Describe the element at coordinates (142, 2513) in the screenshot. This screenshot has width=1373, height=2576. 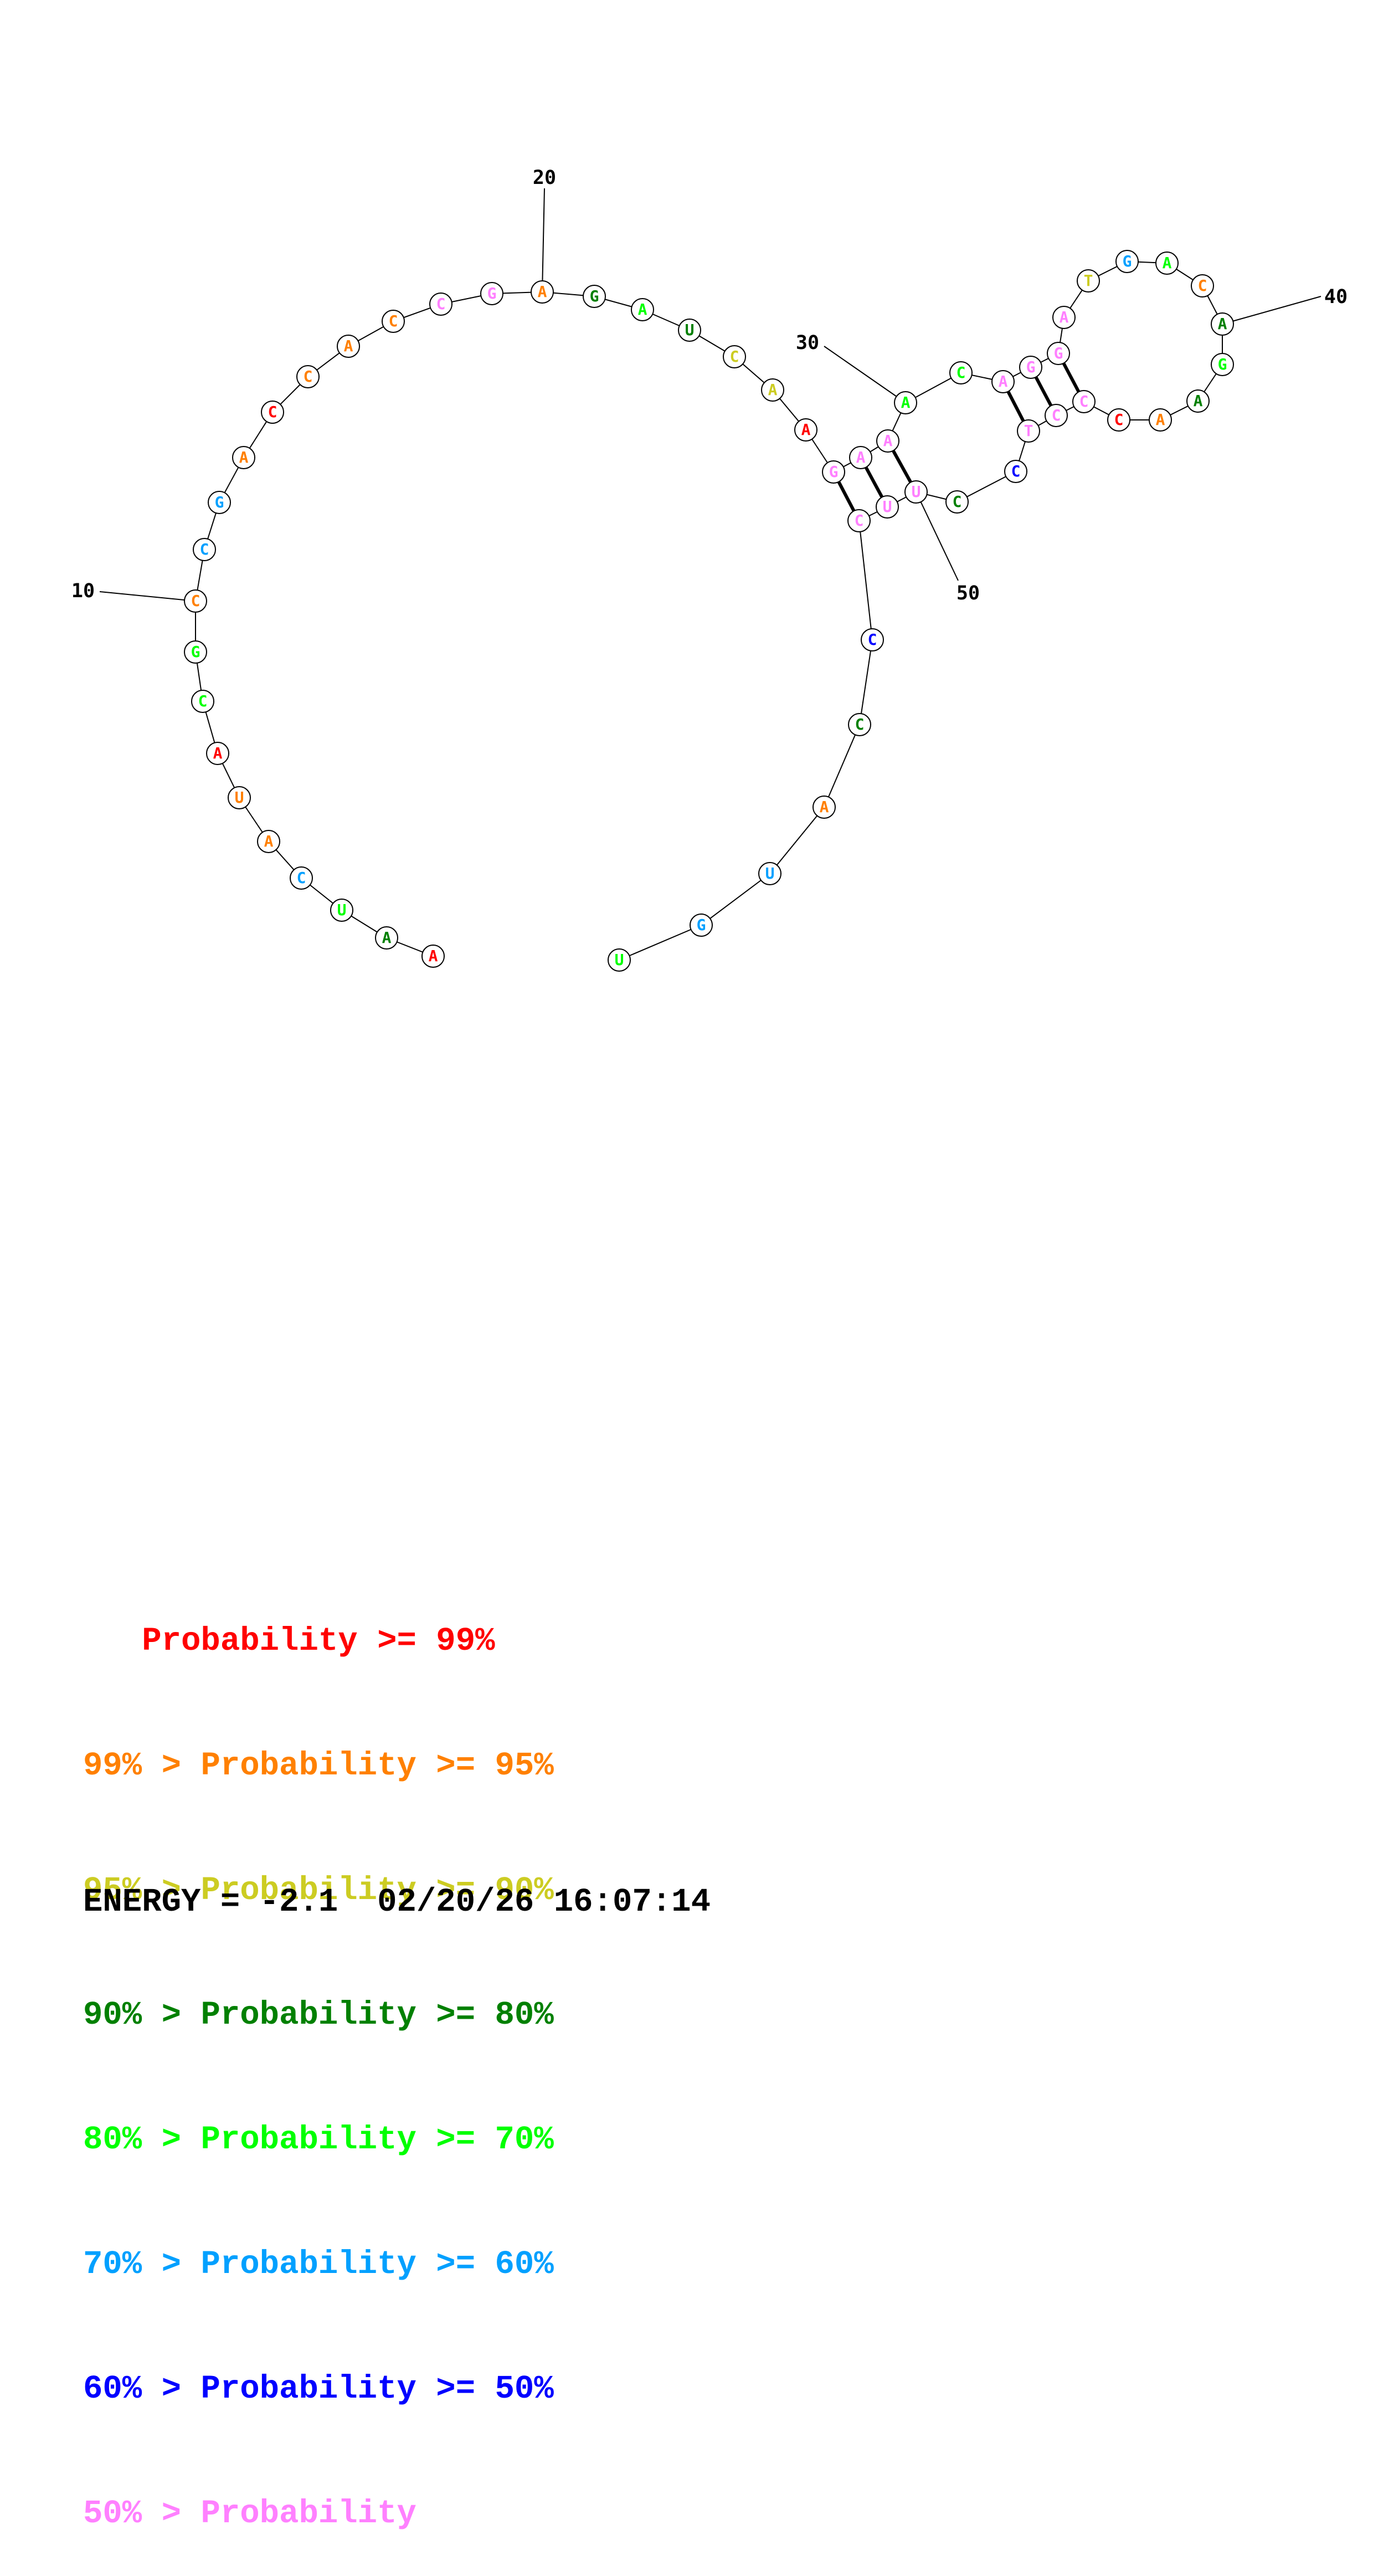
I see `legend-prefix: 50% >` at that location.